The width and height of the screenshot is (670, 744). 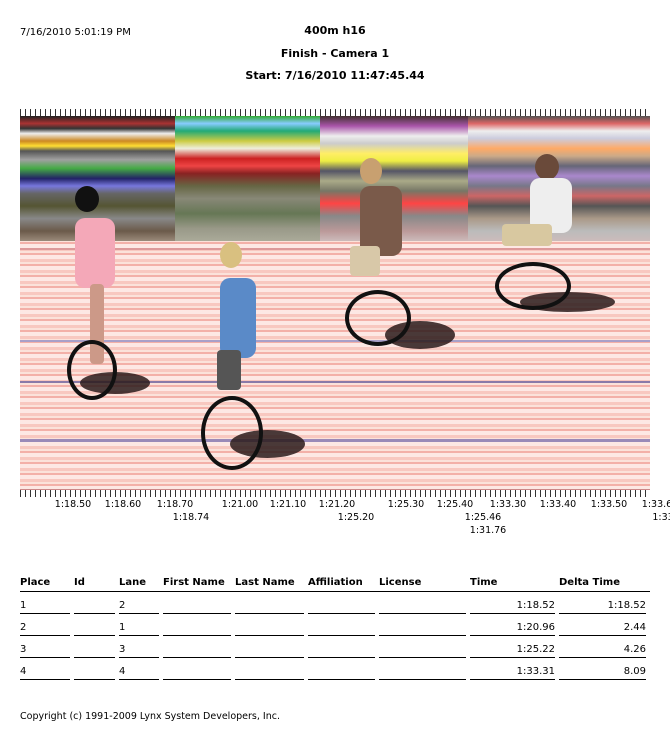 What do you see at coordinates (514, 583) in the screenshot?
I see `column-header-time: Time` at bounding box center [514, 583].